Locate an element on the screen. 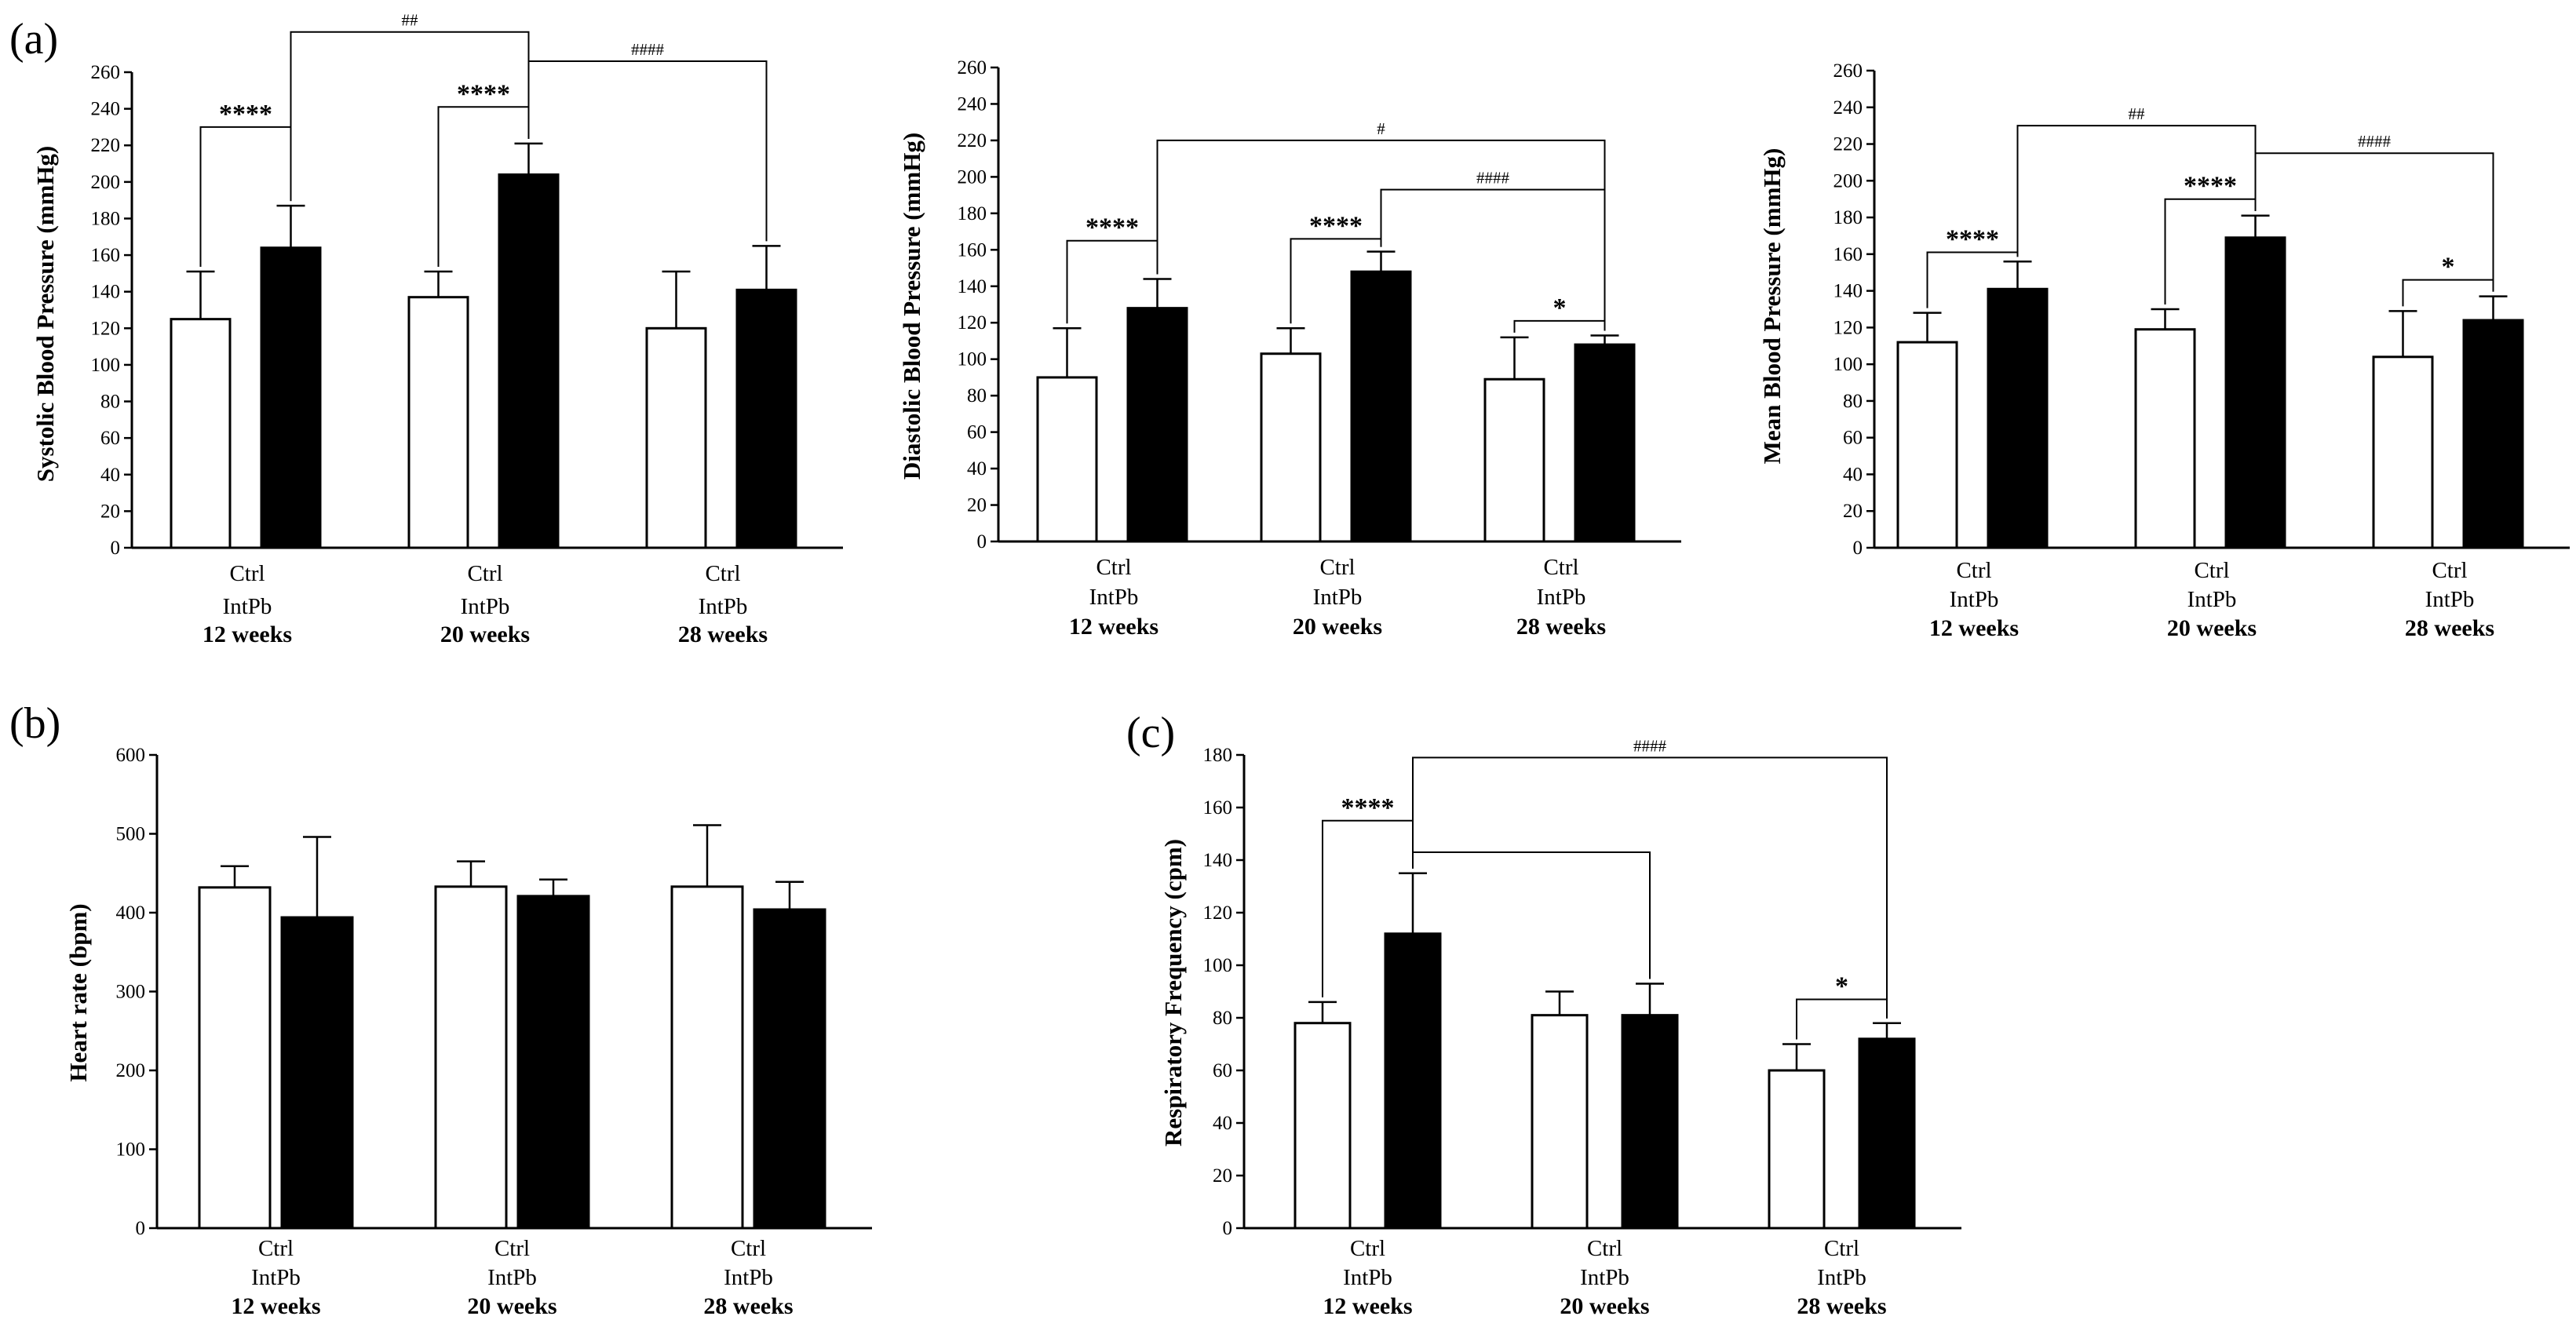 This screenshot has width=2576, height=1338. bar-intpb-12-weeks is located at coordinates (2018, 418).